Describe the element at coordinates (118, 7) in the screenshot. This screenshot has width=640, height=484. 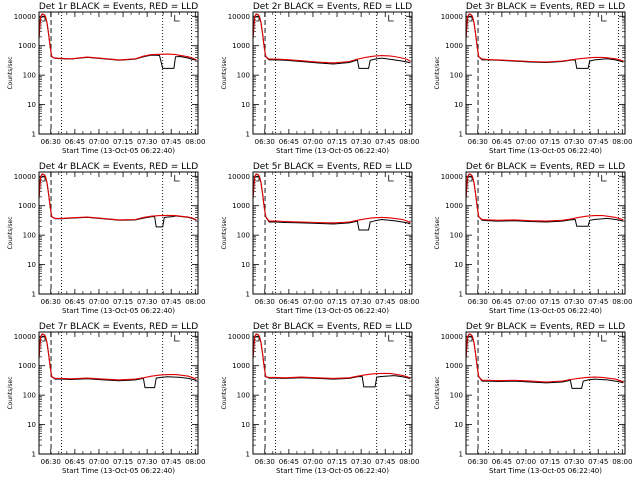
I see `panel-title: Det 1r BLACK = Events, RED = LLD` at that location.